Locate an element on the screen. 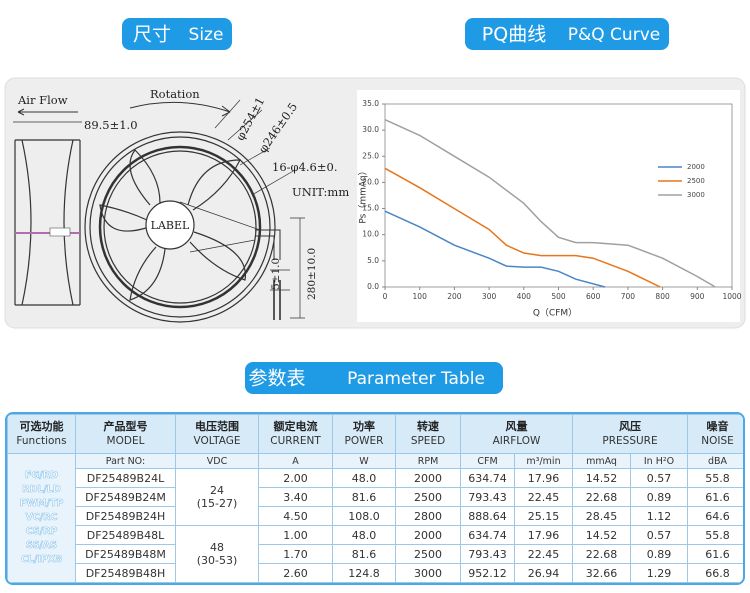  value-cell: 4.50 is located at coordinates (295, 516).